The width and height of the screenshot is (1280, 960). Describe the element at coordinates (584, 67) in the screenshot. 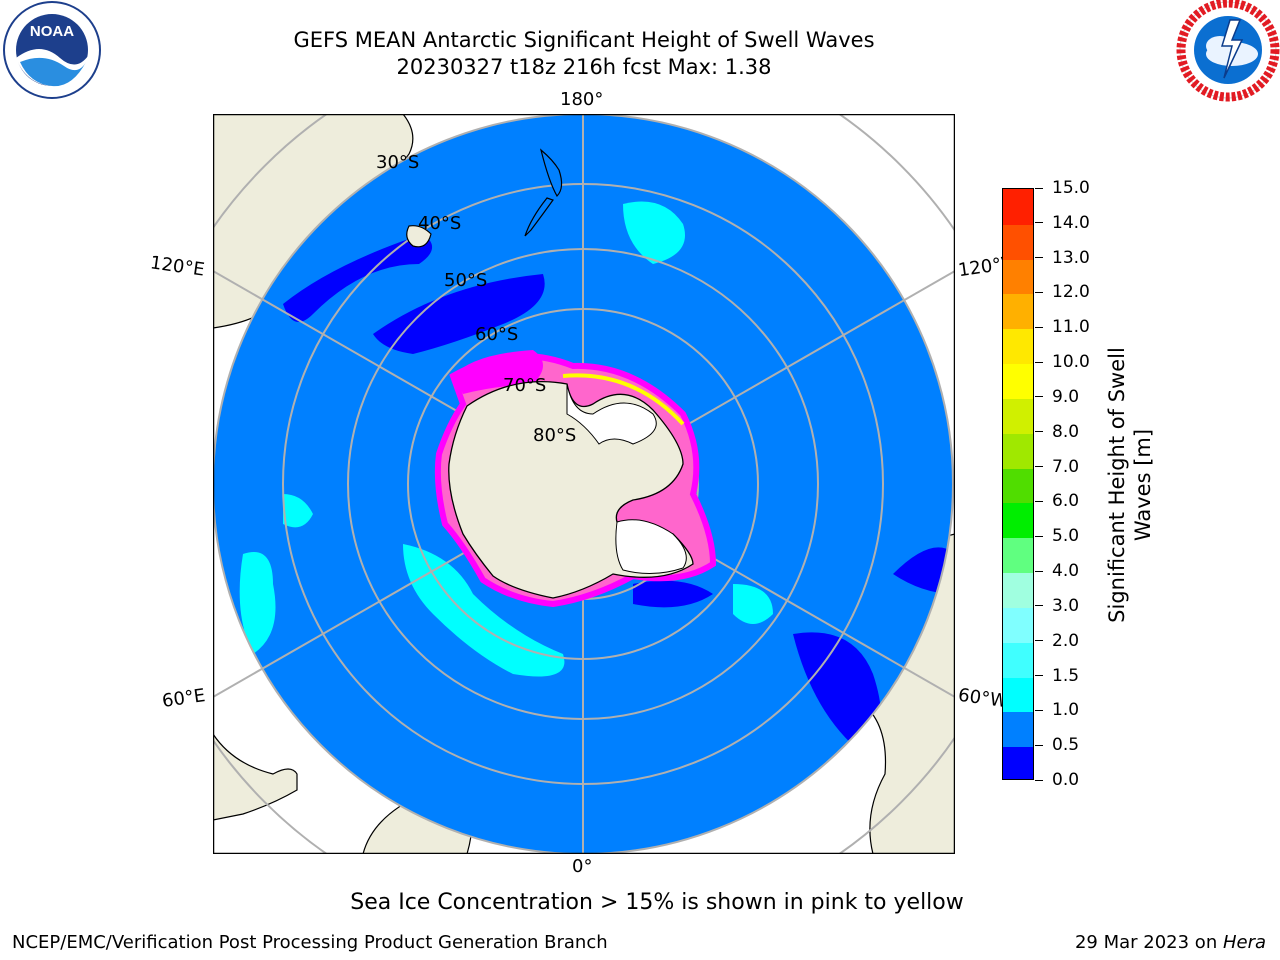

I see `chart-subtitle: 20230327 t18z 216h fcst Max: 1.38` at that location.